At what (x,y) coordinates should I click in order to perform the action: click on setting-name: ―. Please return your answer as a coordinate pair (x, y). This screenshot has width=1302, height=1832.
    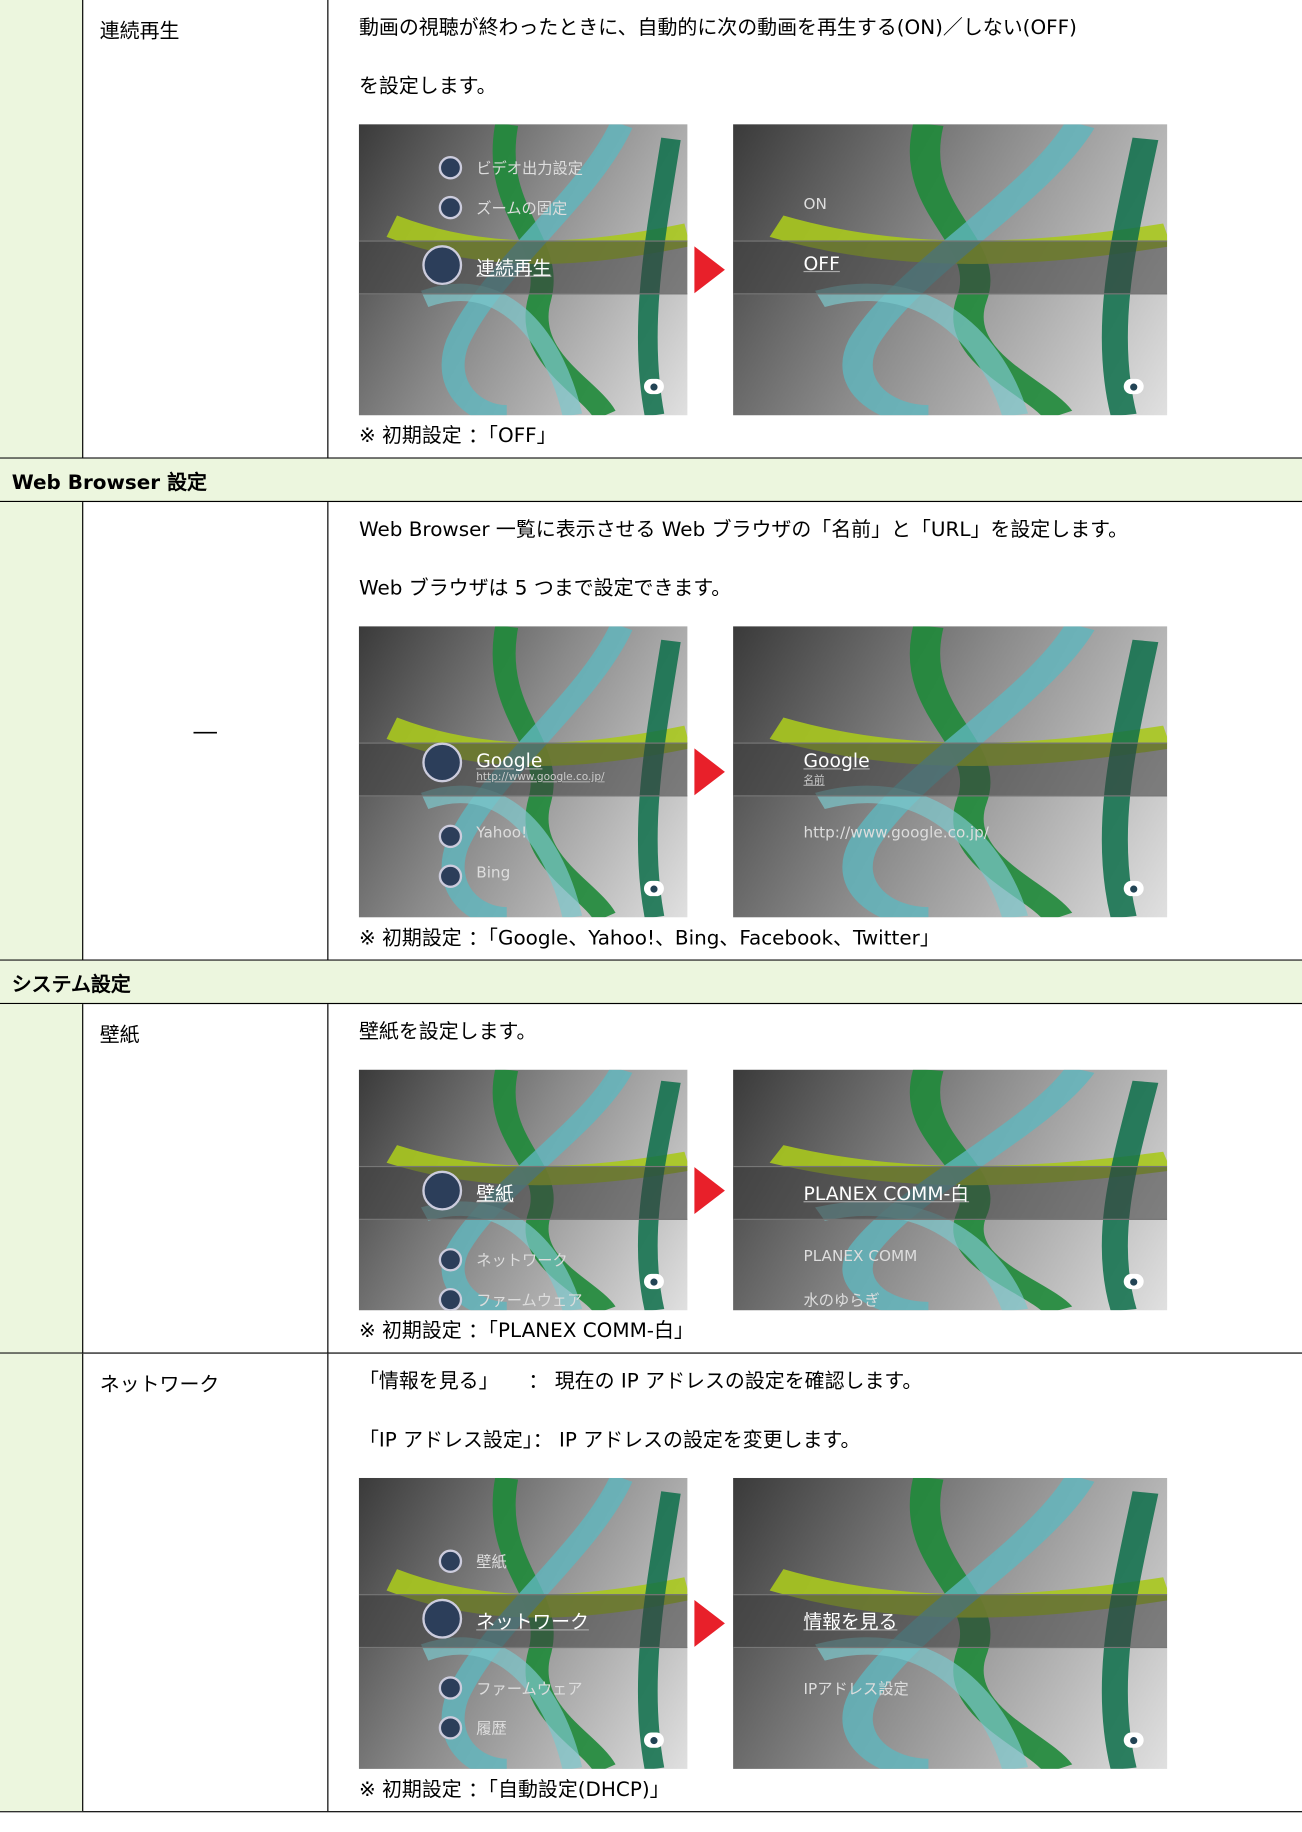
    Looking at the image, I should click on (206, 731).